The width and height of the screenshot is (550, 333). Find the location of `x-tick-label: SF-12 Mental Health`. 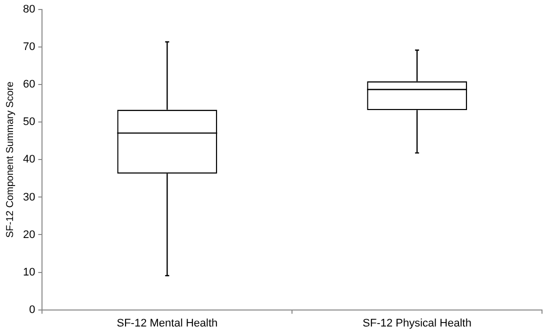

x-tick-label: SF-12 Mental Health is located at coordinates (167, 323).